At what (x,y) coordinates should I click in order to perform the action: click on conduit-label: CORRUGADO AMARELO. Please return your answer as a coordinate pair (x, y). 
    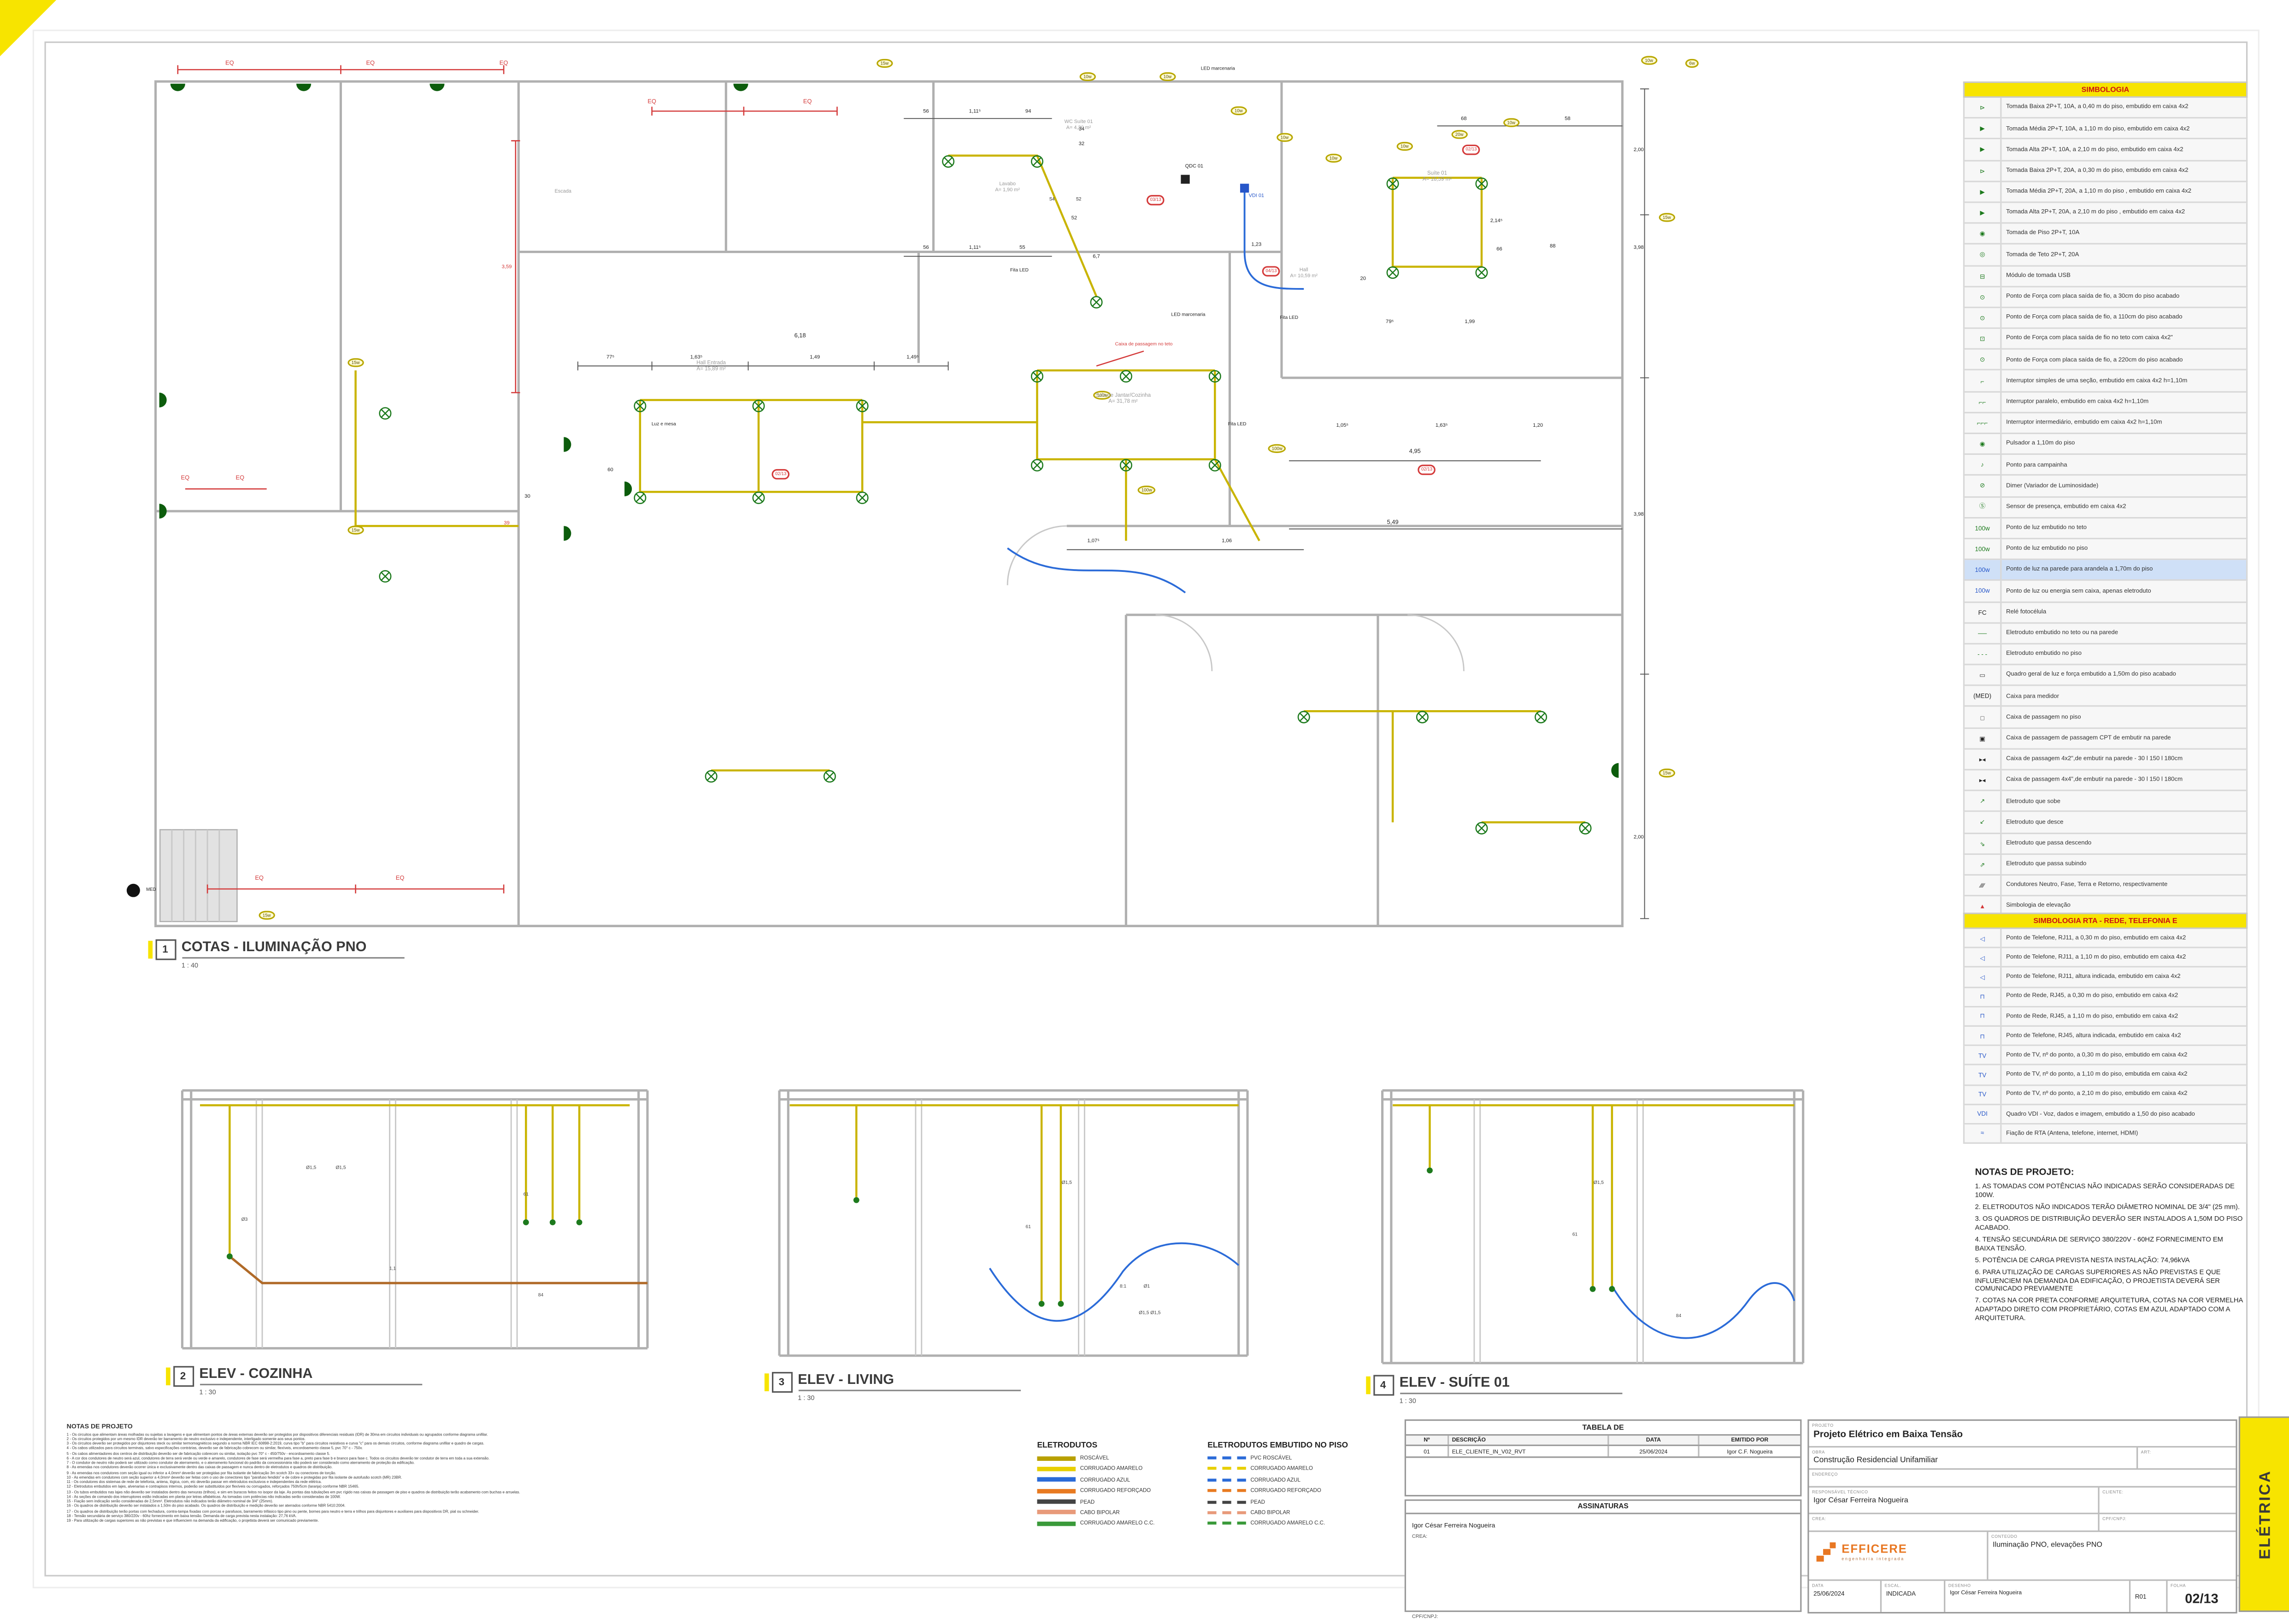
    Looking at the image, I should click on (1281, 1468).